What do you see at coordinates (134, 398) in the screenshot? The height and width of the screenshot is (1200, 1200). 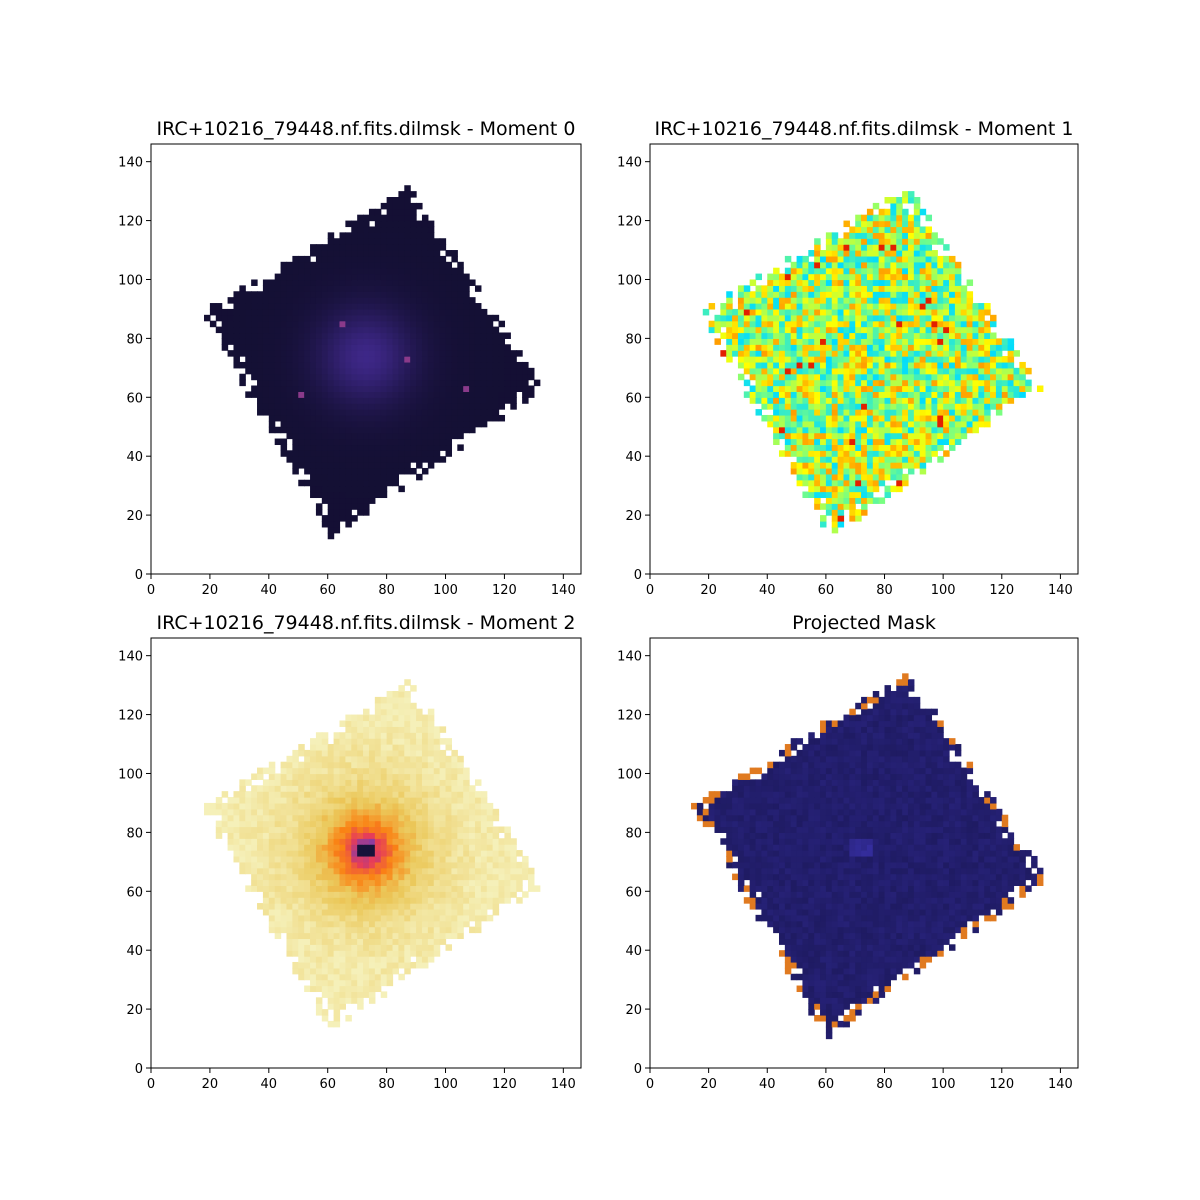 I see `y-tick-label: 60` at bounding box center [134, 398].